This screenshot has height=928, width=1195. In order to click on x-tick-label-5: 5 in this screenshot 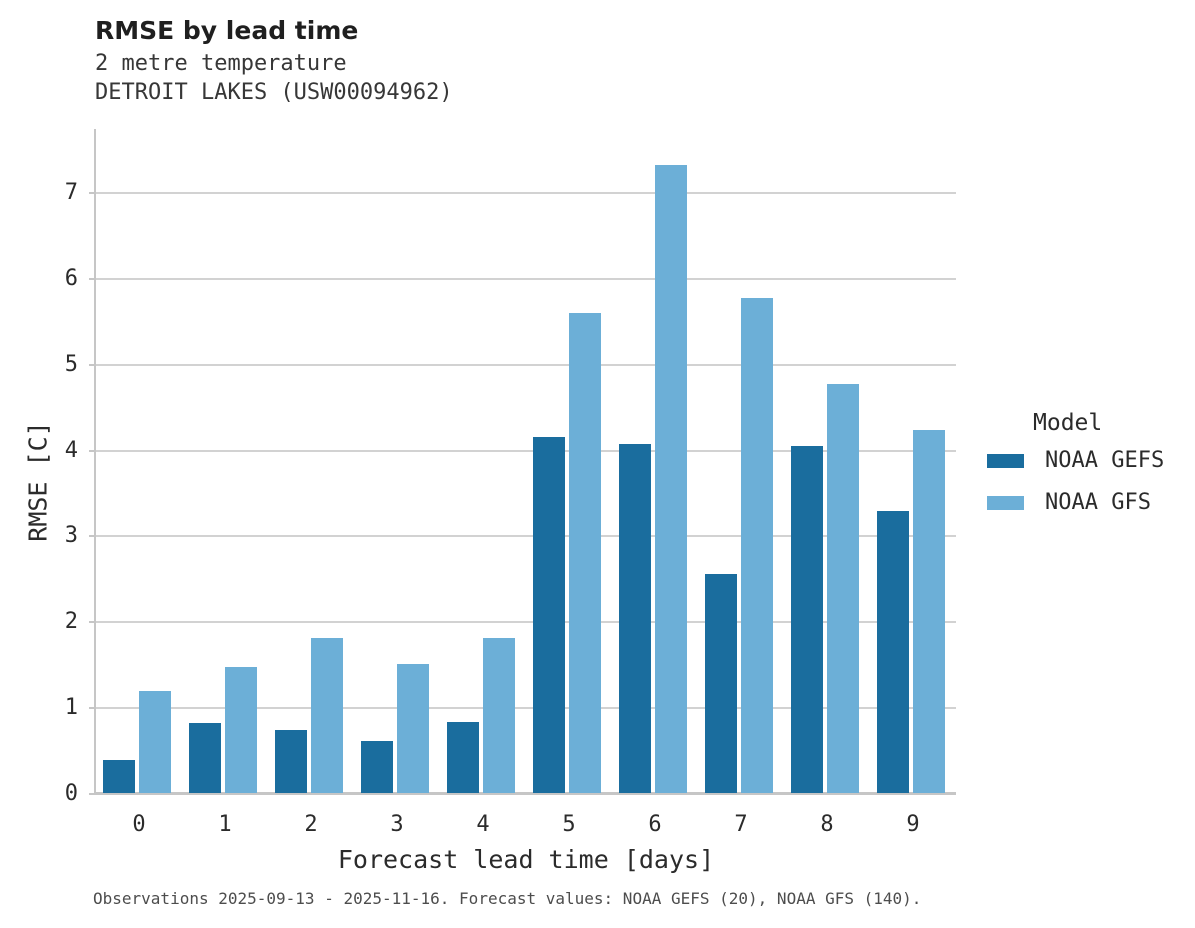, I will do `click(569, 824)`.